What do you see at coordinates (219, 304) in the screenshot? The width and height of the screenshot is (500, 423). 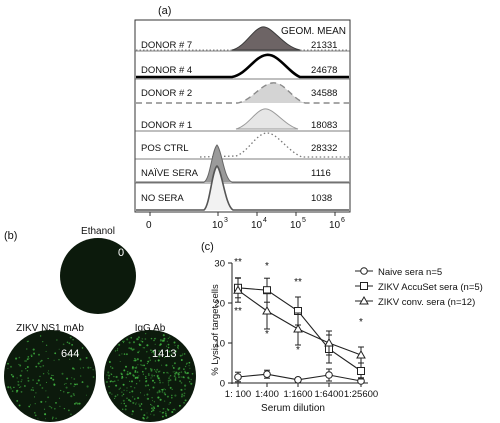 I see `y-tick-label: 20` at bounding box center [219, 304].